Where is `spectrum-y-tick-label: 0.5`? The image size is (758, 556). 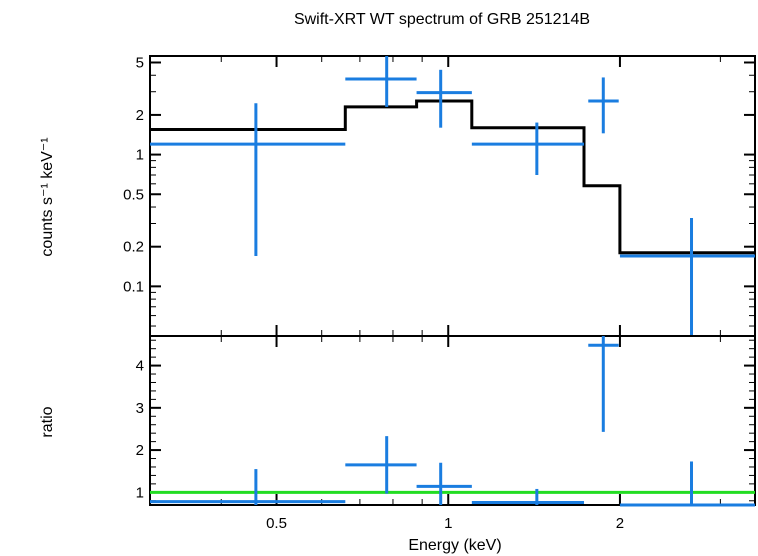
spectrum-y-tick-label: 0.5 is located at coordinates (133, 194).